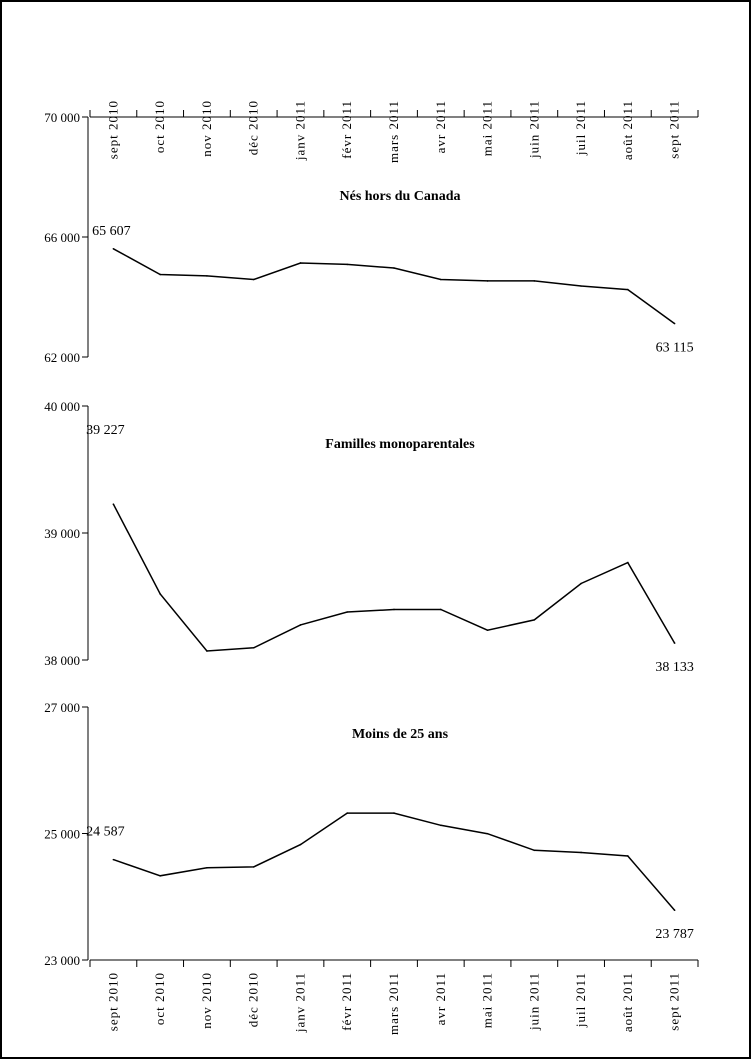 The width and height of the screenshot is (751, 1059). What do you see at coordinates (299, 130) in the screenshot?
I see `top-month-label: janv 2011` at bounding box center [299, 130].